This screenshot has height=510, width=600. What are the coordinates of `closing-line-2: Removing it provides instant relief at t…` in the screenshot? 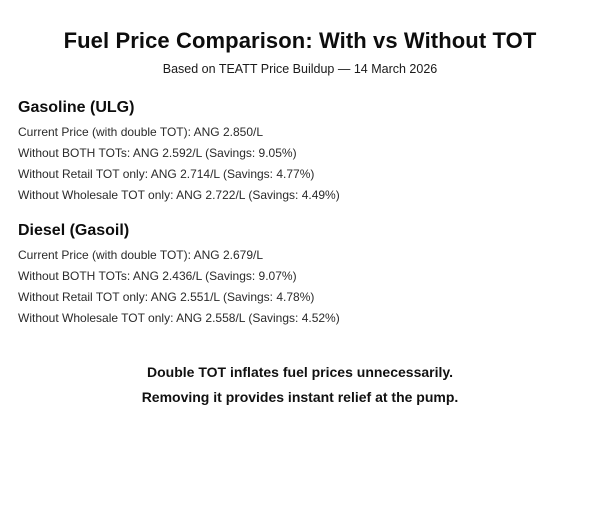 It's located at (300, 397).